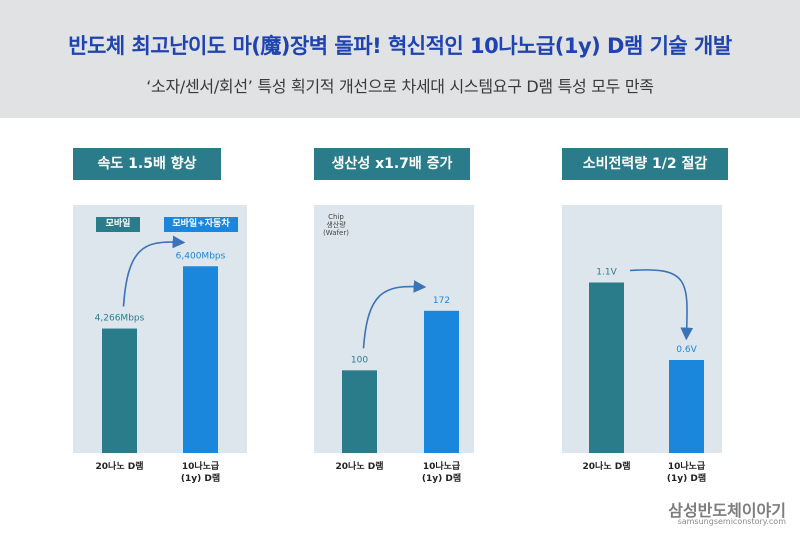 Image resolution: width=800 pixels, height=540 pixels. I want to click on chart-3-value-label-1: 1.1V, so click(606, 273).